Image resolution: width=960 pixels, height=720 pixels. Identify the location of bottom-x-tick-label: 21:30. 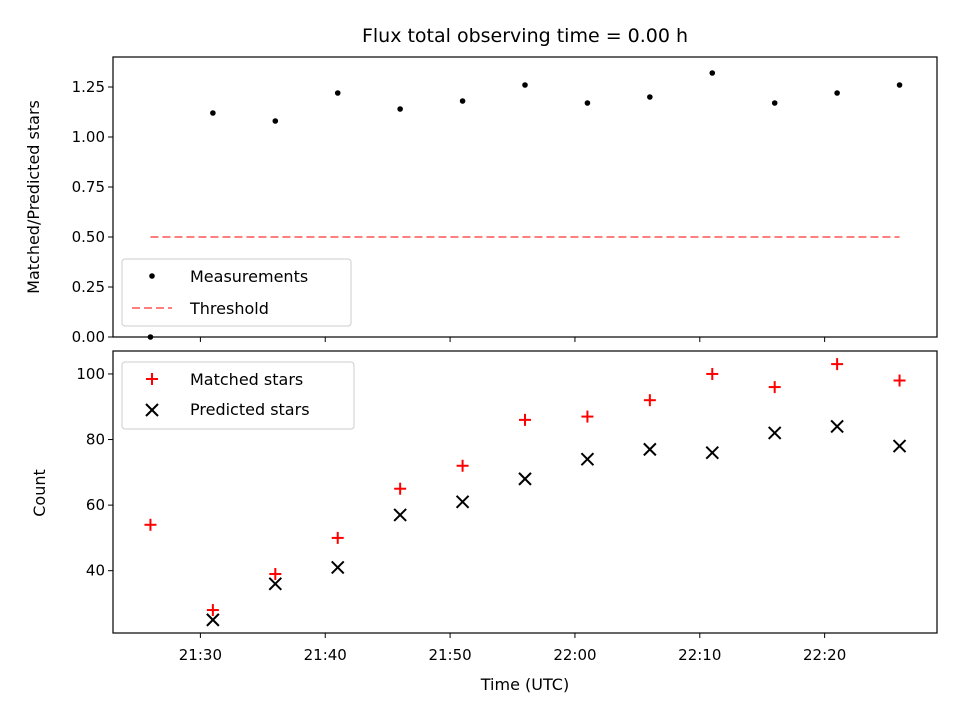
(200, 655).